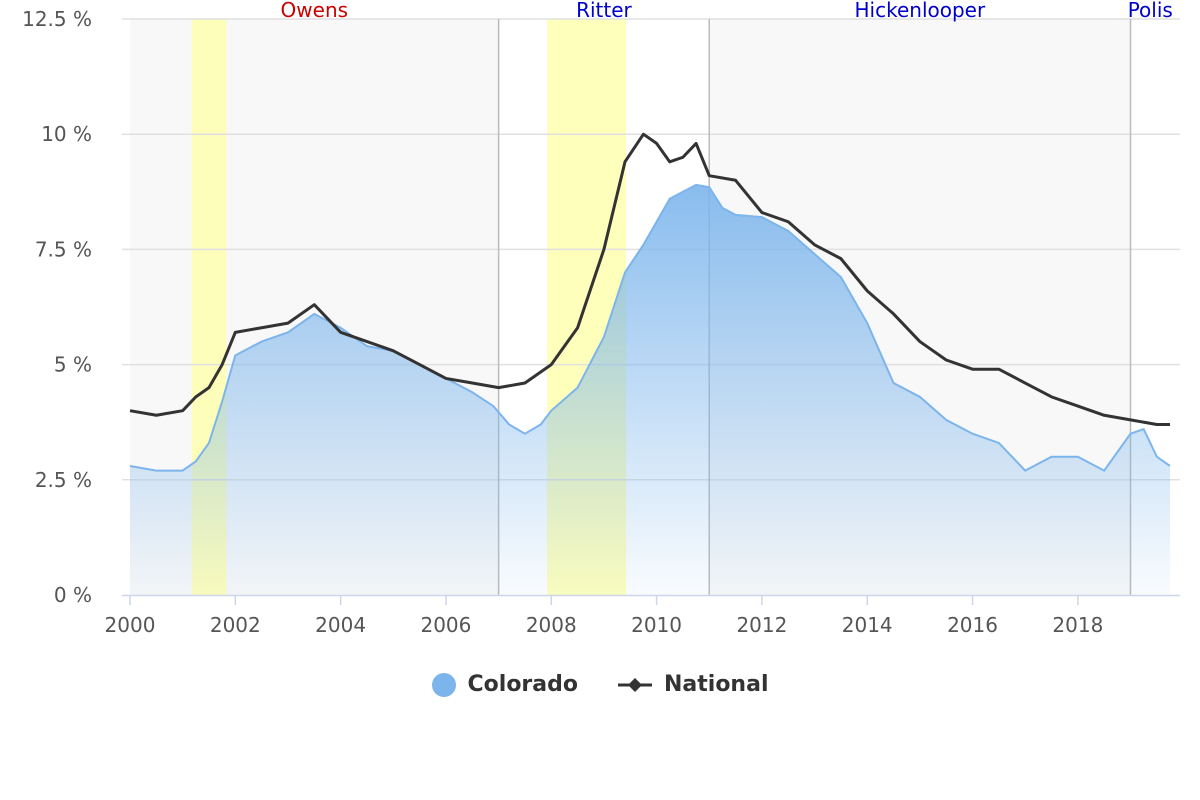 This screenshot has height=800, width=1200. I want to click on legend-item-colorado: Colorado, so click(504, 684).